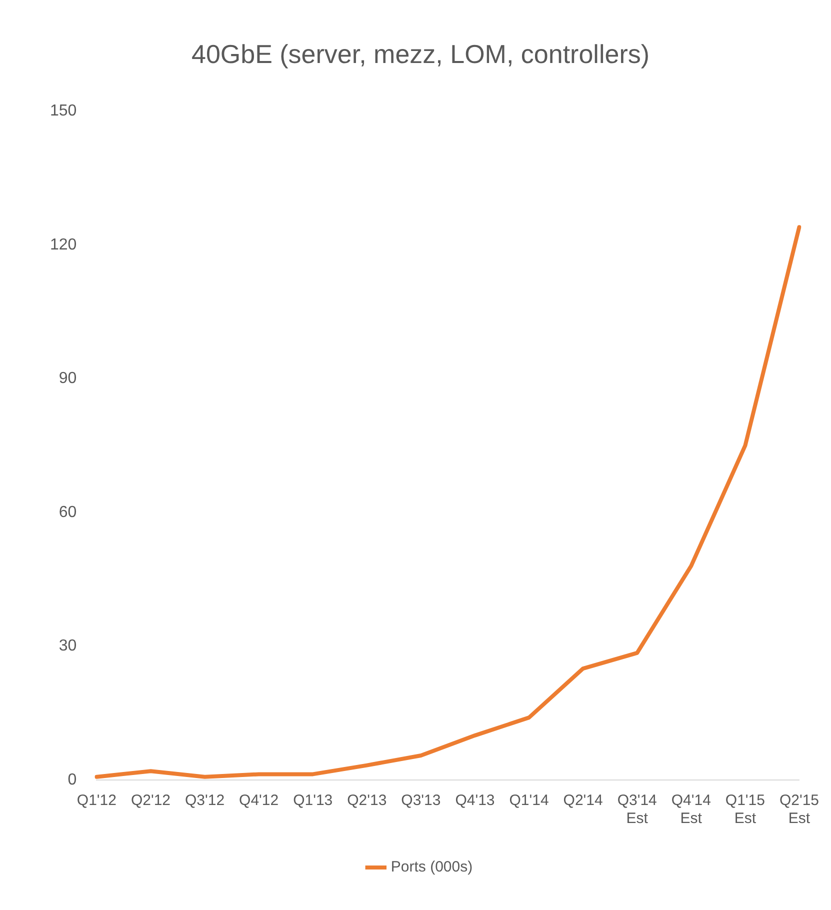 The image size is (831, 910). Describe the element at coordinates (367, 801) in the screenshot. I see `x-tick-label: Q2'13` at that location.